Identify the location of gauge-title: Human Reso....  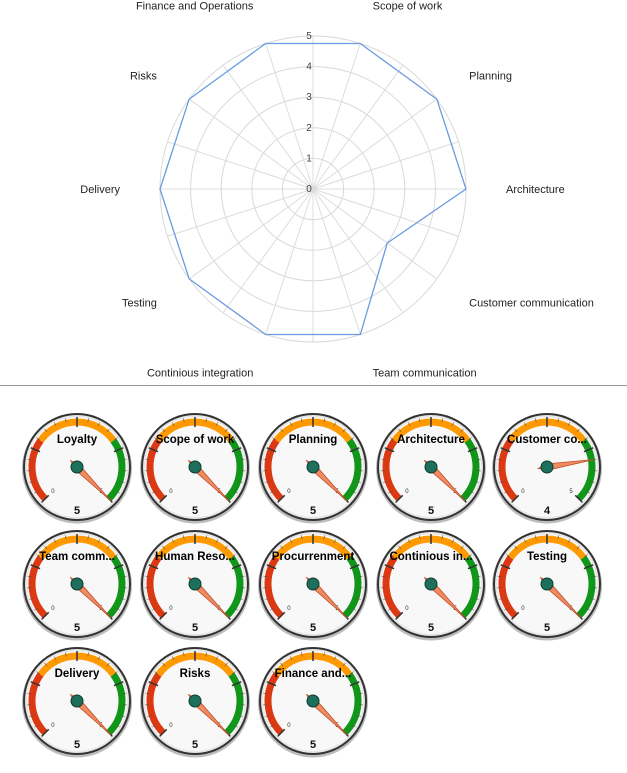
(195, 557).